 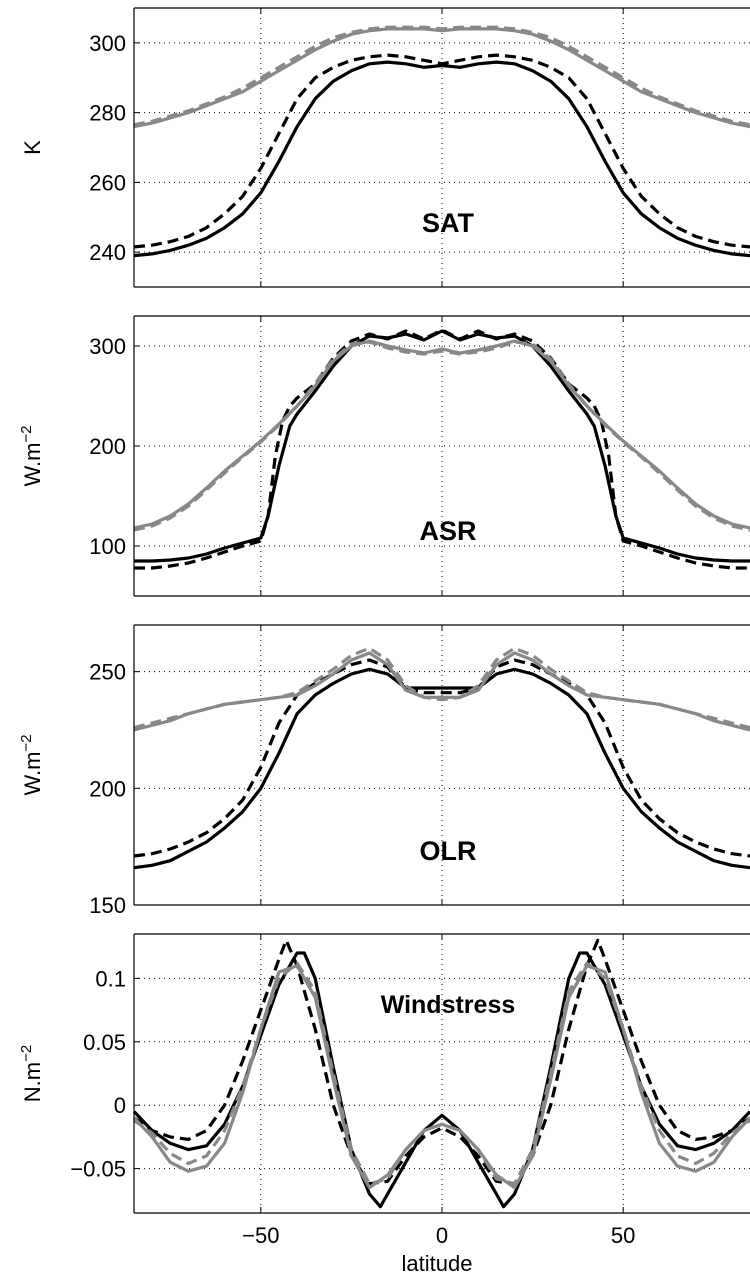 What do you see at coordinates (437, 1263) in the screenshot?
I see `x-axis-label: latitude` at bounding box center [437, 1263].